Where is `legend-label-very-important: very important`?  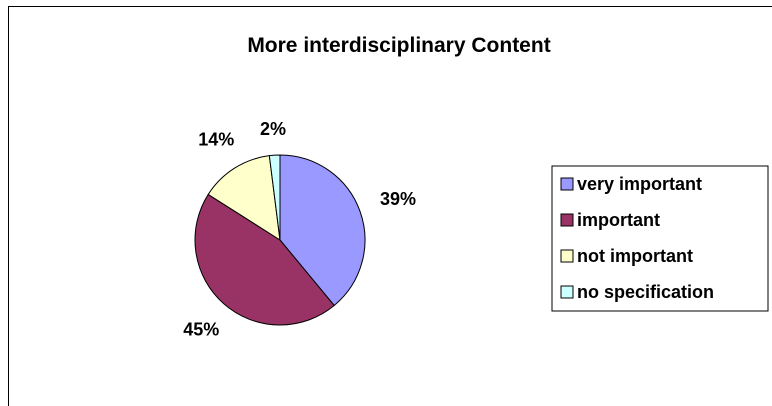 legend-label-very-important: very important is located at coordinates (639, 184).